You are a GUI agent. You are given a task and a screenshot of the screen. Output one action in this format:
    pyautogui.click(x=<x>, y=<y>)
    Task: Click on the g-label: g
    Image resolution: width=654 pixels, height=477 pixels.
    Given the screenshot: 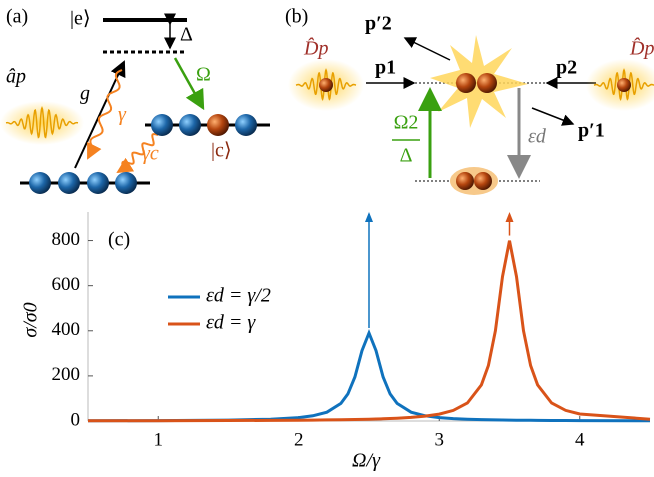 What is the action you would take?
    pyautogui.click(x=85, y=94)
    